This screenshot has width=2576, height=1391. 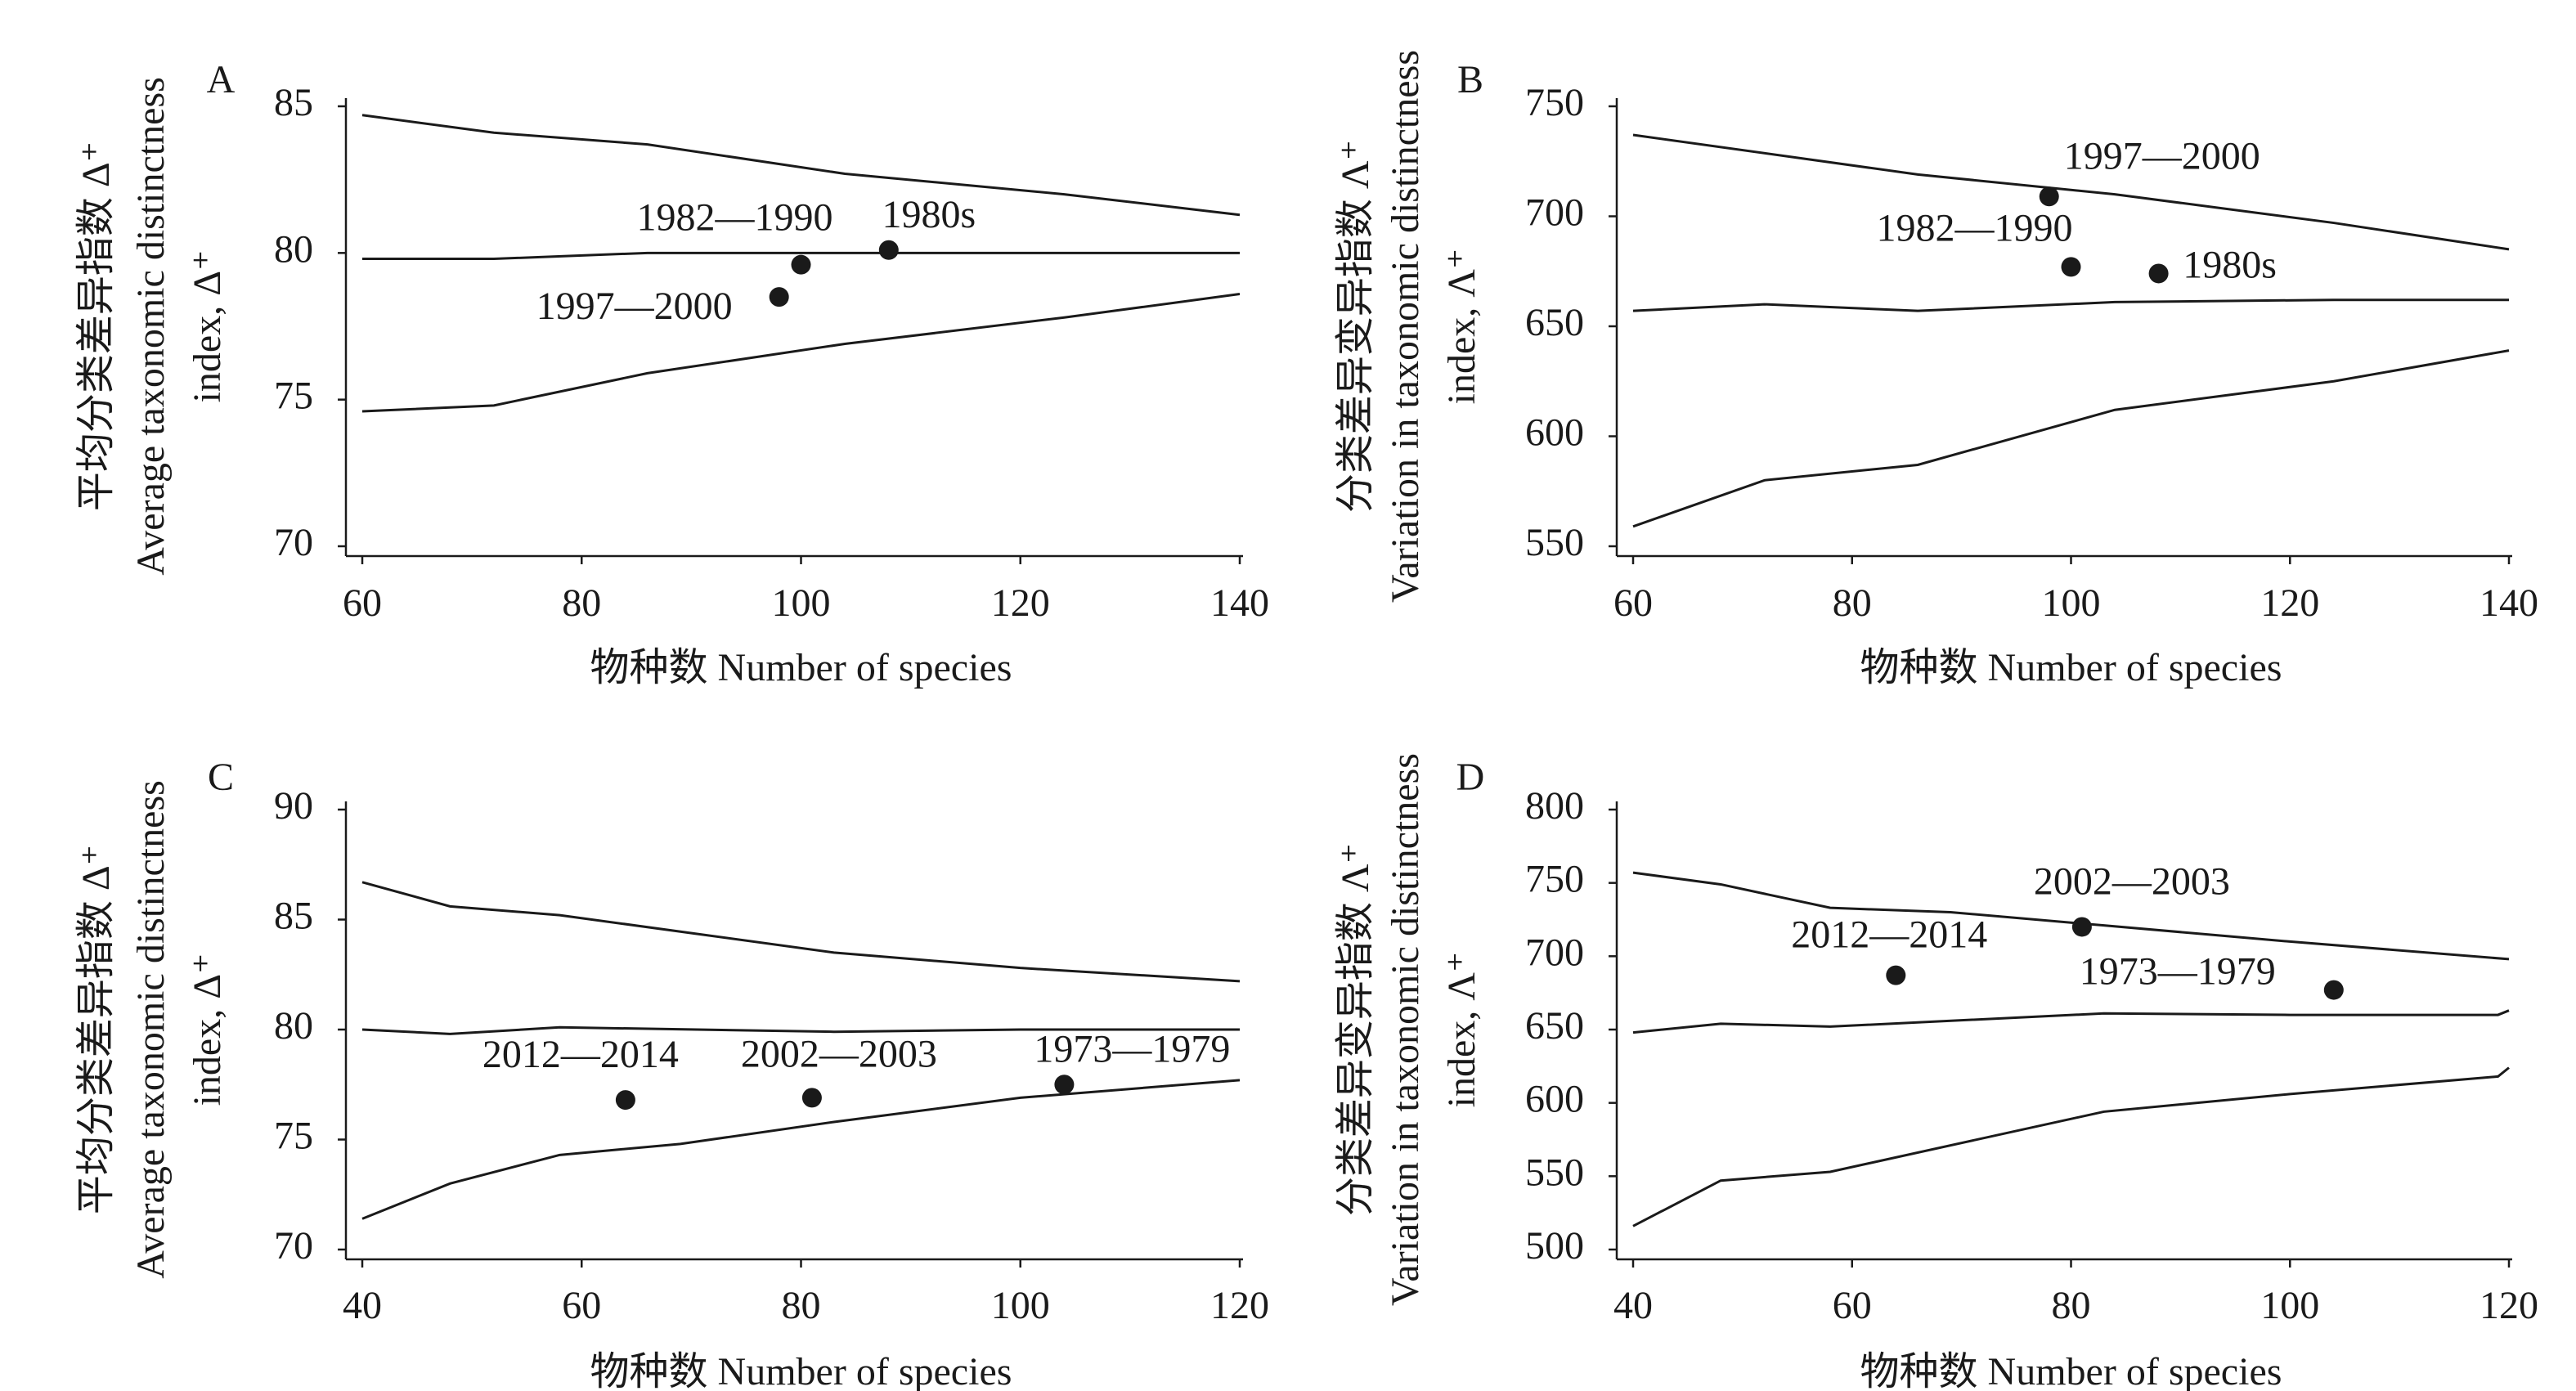 What do you see at coordinates (1554, 1246) in the screenshot?
I see `y-tick-label: 500` at bounding box center [1554, 1246].